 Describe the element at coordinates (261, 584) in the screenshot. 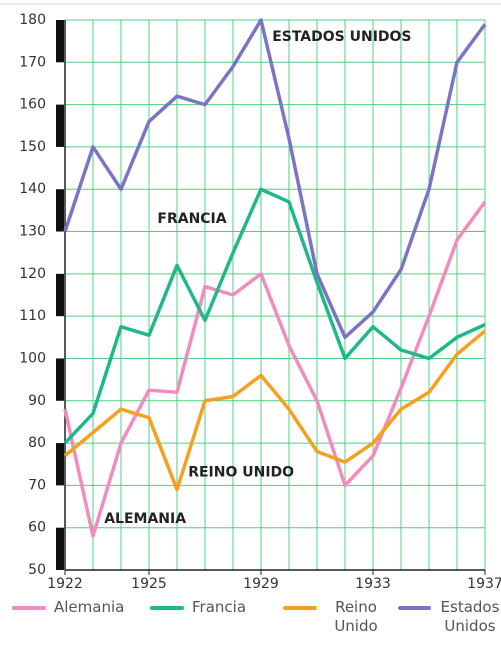

I see `x-tick-label: 1929` at that location.